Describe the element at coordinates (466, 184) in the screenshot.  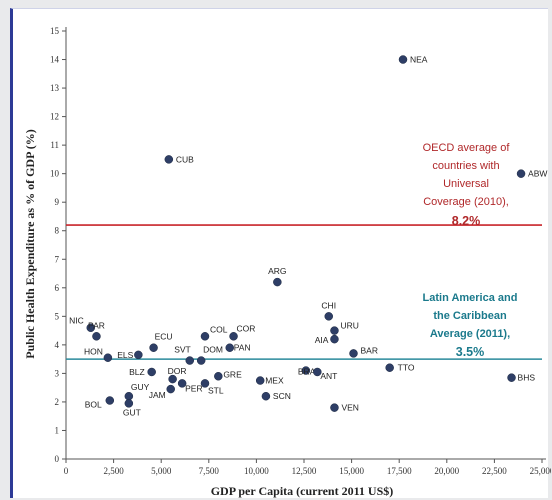
I see `oecd-annotation-line: Universal` at that location.